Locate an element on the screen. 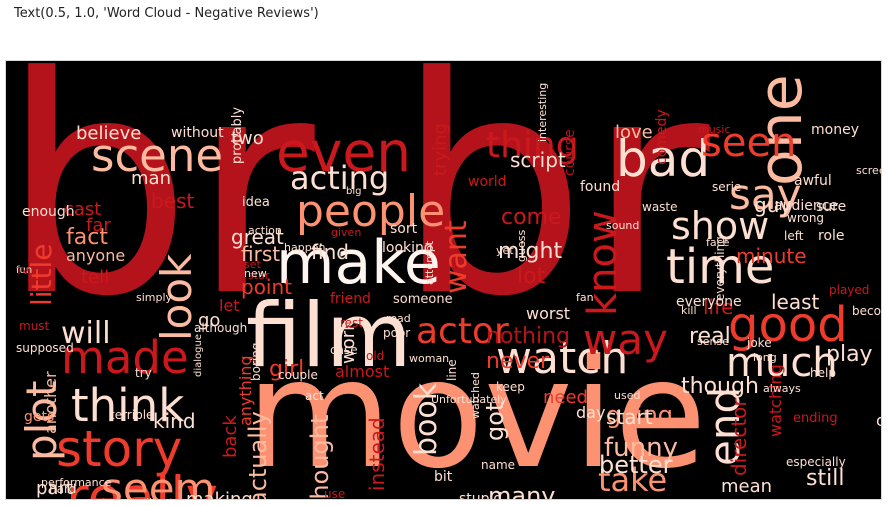  word-play: play is located at coordinates (849, 354).